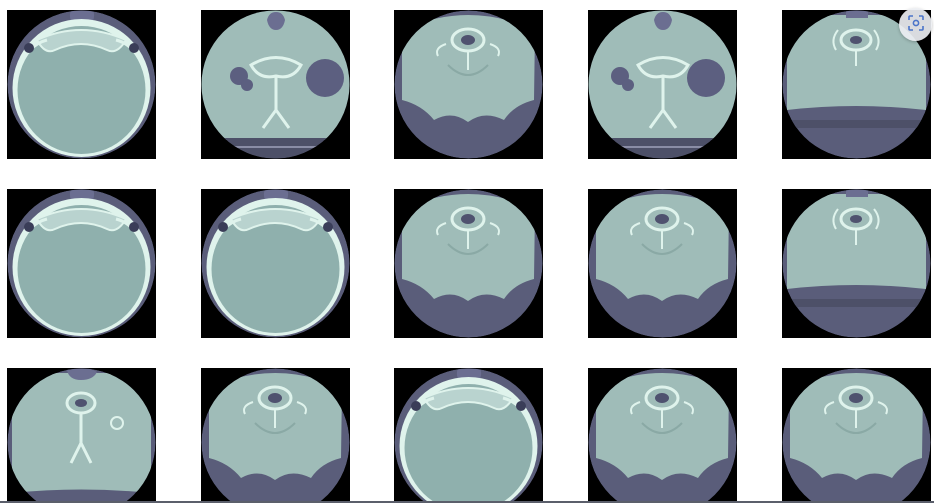 This screenshot has width=934, height=503. What do you see at coordinates (467, 502) in the screenshot?
I see `bottom-divider` at bounding box center [467, 502].